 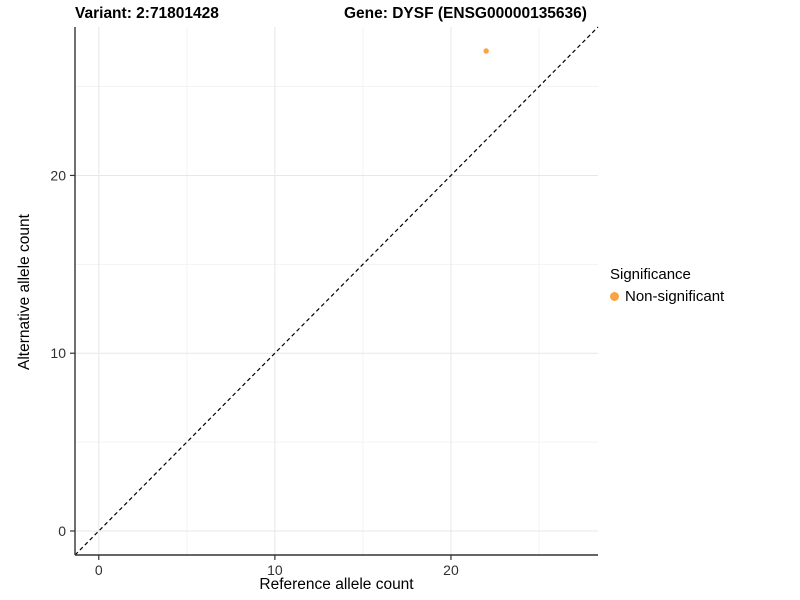 What do you see at coordinates (147, 13) in the screenshot?
I see `plot-title-variant: Variant: 2:71801428` at bounding box center [147, 13].